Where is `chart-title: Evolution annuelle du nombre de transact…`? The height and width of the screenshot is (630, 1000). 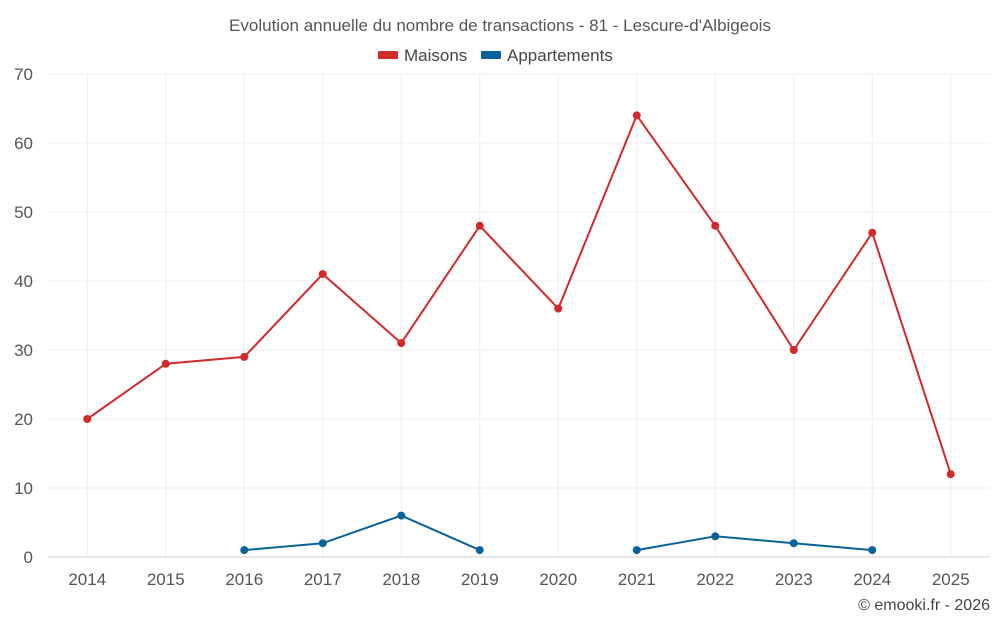
chart-title: Evolution annuelle du nombre de transact… is located at coordinates (500, 25).